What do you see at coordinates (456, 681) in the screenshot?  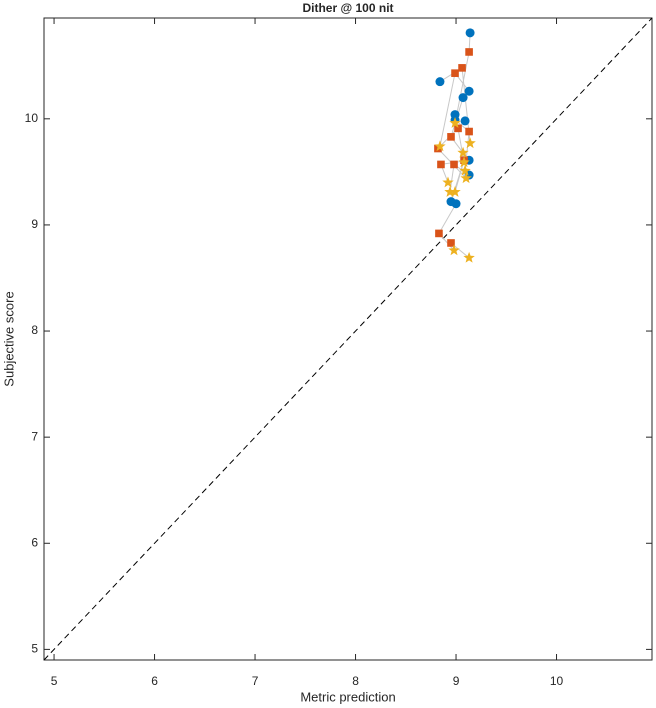 I see `x-tick-label: 9` at bounding box center [456, 681].